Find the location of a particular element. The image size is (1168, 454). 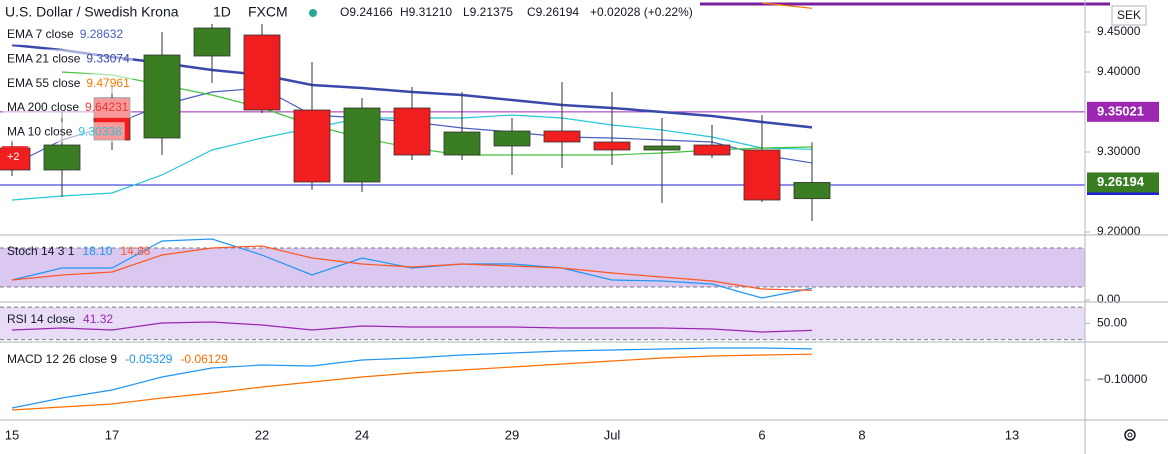

badge-box is located at coordinates (15, 157).